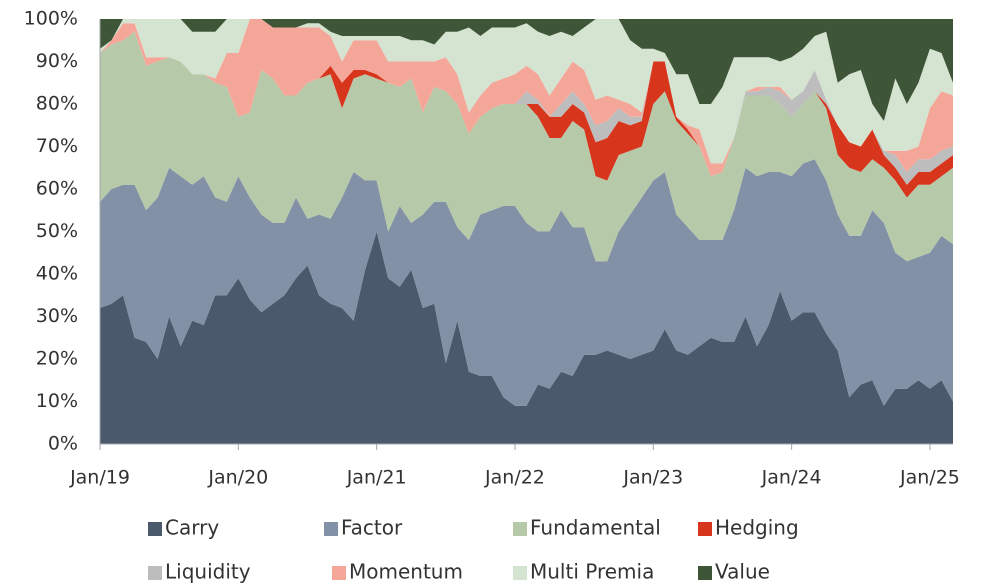  Describe the element at coordinates (57, 274) in the screenshot. I see `y-tick-label: 40%` at that location.